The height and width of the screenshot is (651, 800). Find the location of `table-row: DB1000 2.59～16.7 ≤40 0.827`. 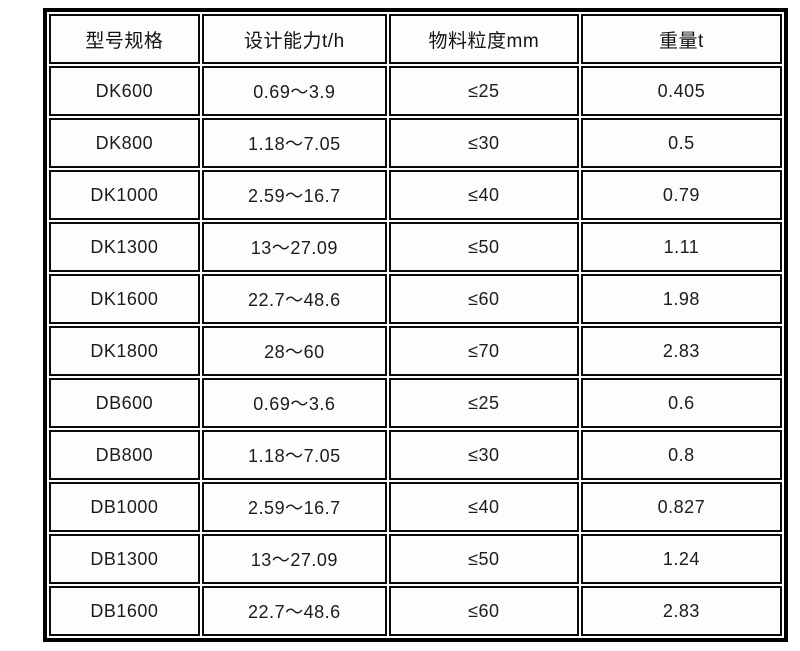

table-row: DB1000 2.59～16.7 ≤40 0.827 is located at coordinates (415, 507).